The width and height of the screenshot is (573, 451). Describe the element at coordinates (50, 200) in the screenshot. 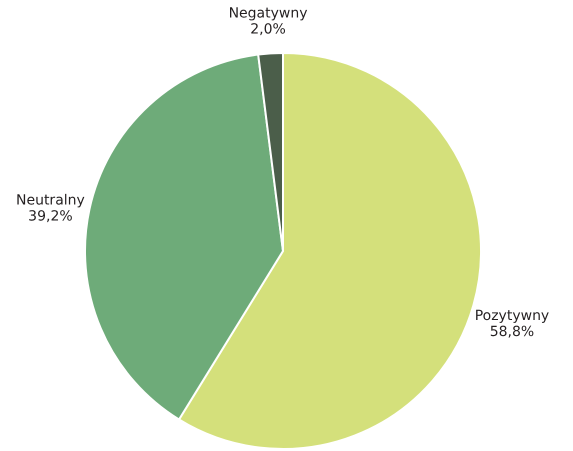

I see `slice-label: Neutralny` at that location.